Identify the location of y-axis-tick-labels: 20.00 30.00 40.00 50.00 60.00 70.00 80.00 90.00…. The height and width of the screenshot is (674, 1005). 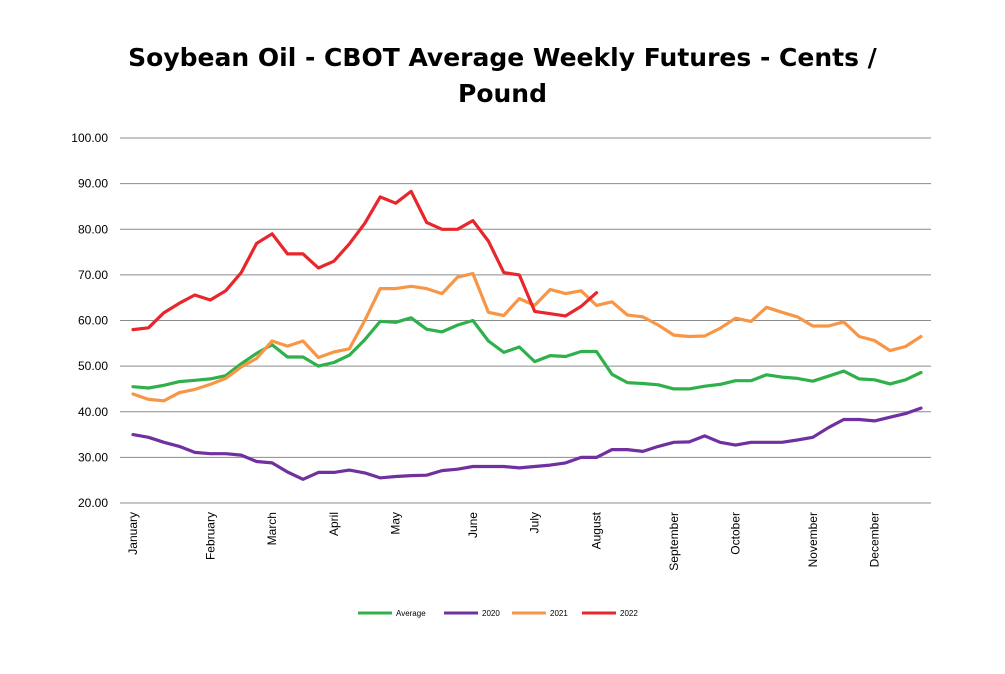
(89, 320).